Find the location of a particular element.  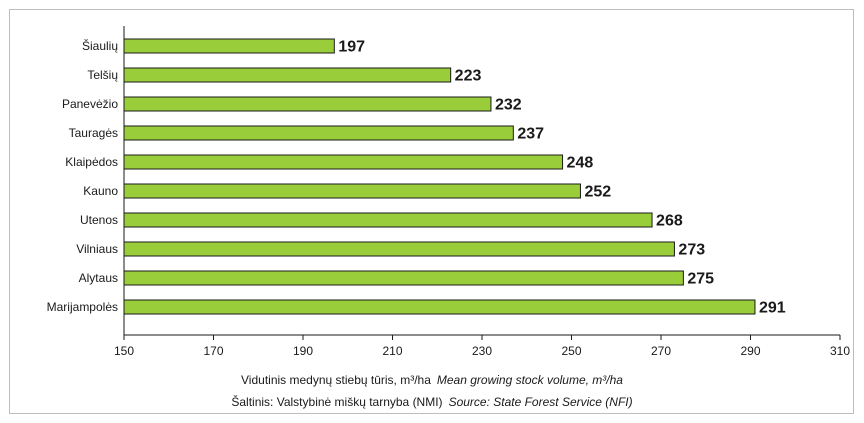

category-label-5: Kauno is located at coordinates (100, 191).